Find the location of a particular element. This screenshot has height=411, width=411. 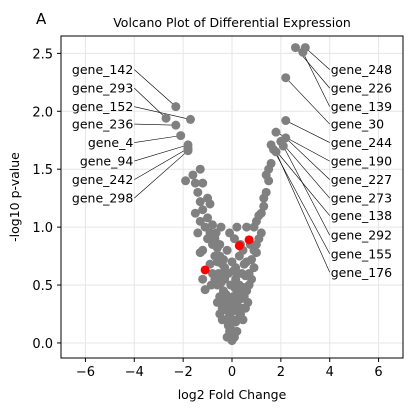

y-axis-title: -log10 p-value is located at coordinates (14, 197).